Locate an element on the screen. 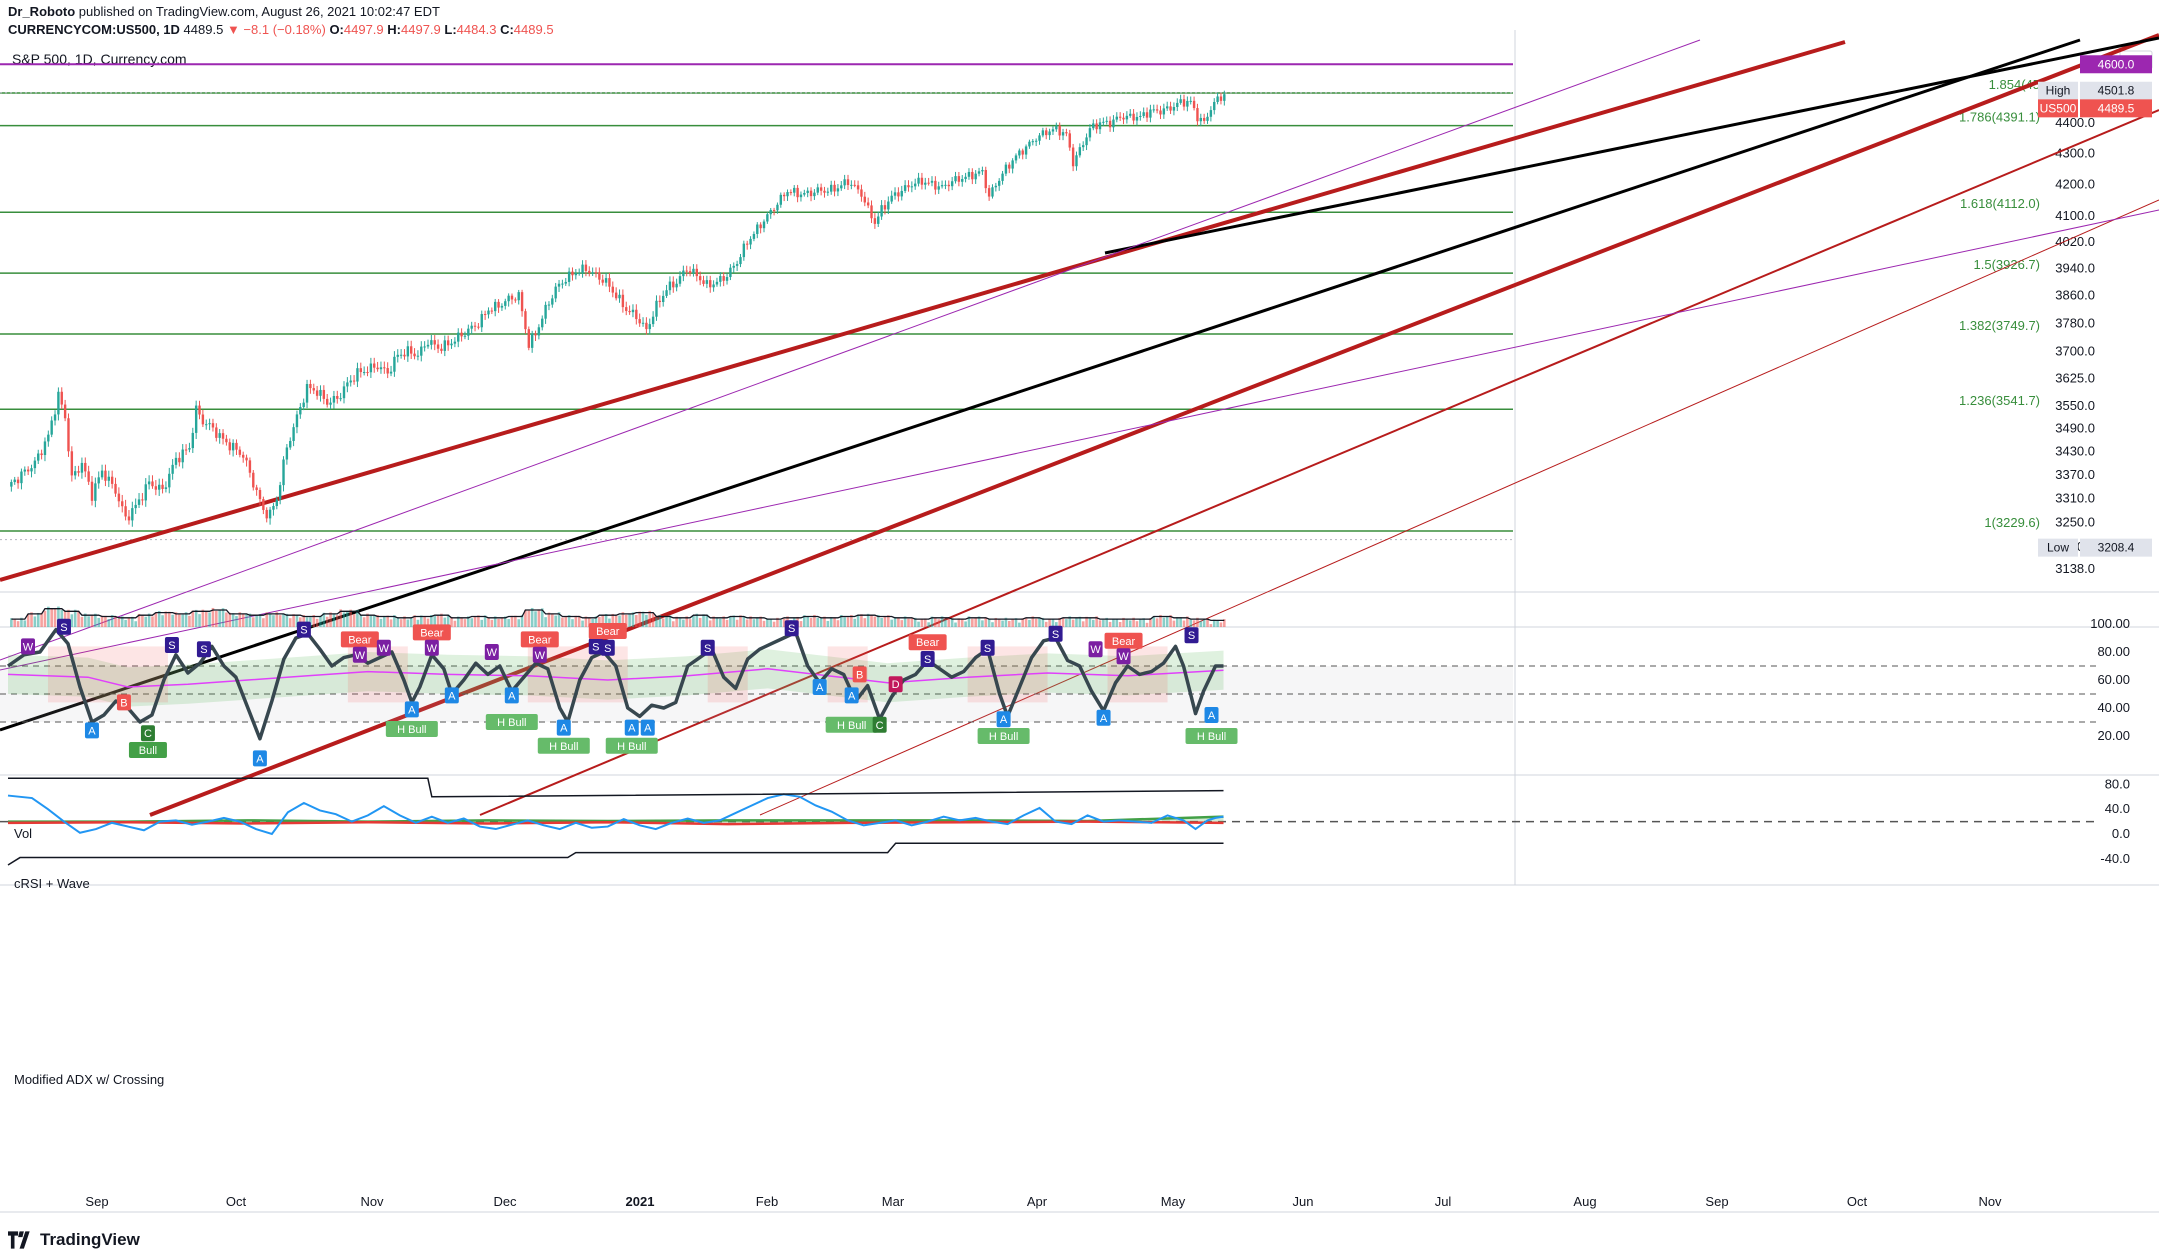 The height and width of the screenshot is (1257, 2159). rsi-signal-label: C is located at coordinates (880, 726).